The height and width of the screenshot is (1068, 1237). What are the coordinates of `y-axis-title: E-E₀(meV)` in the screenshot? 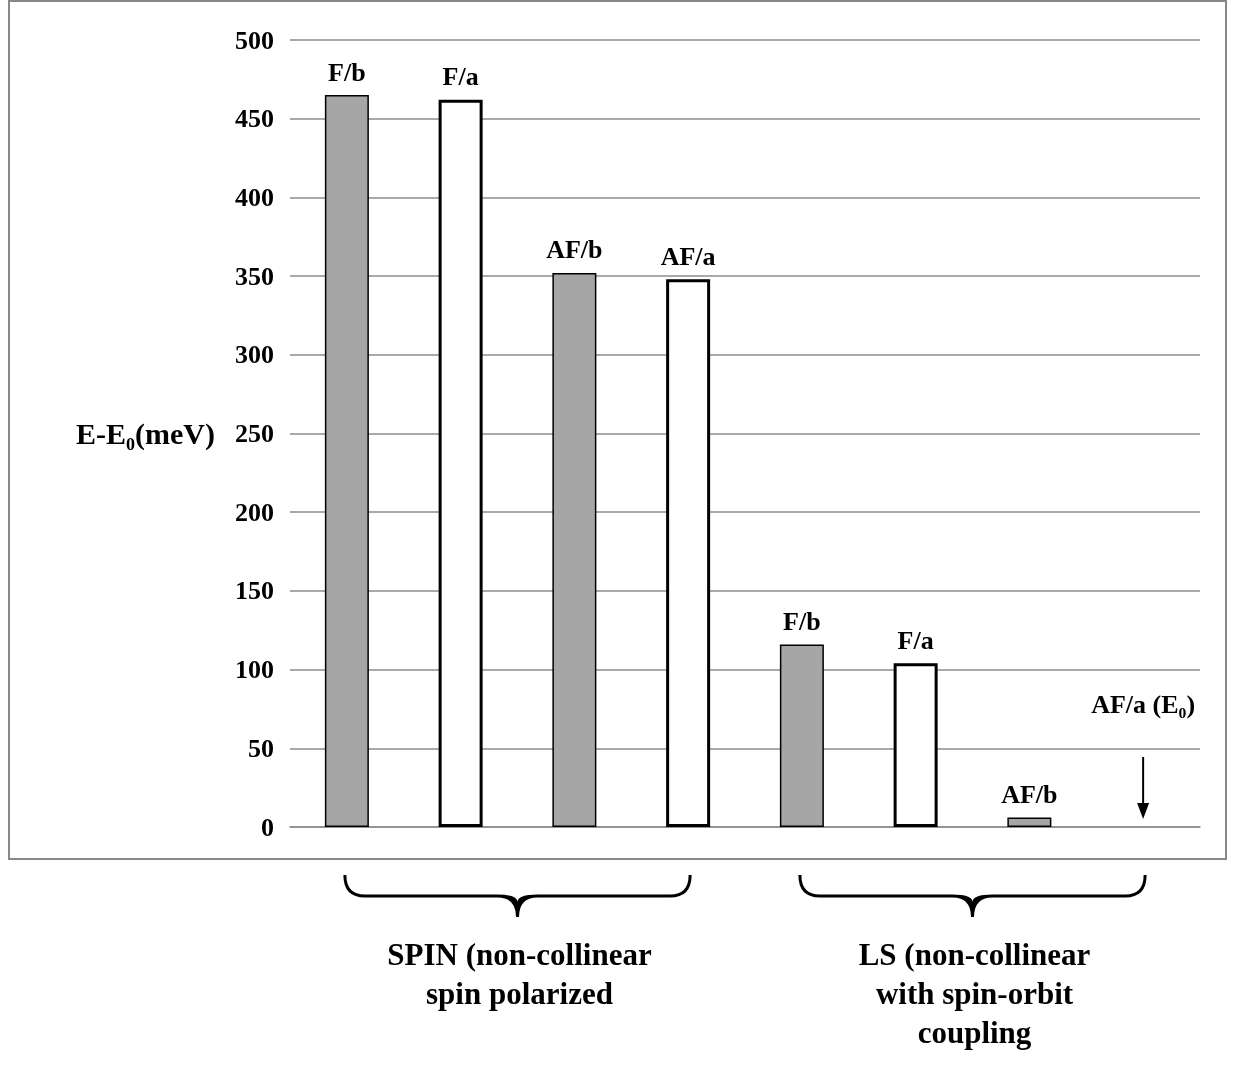 It's located at (145, 434).